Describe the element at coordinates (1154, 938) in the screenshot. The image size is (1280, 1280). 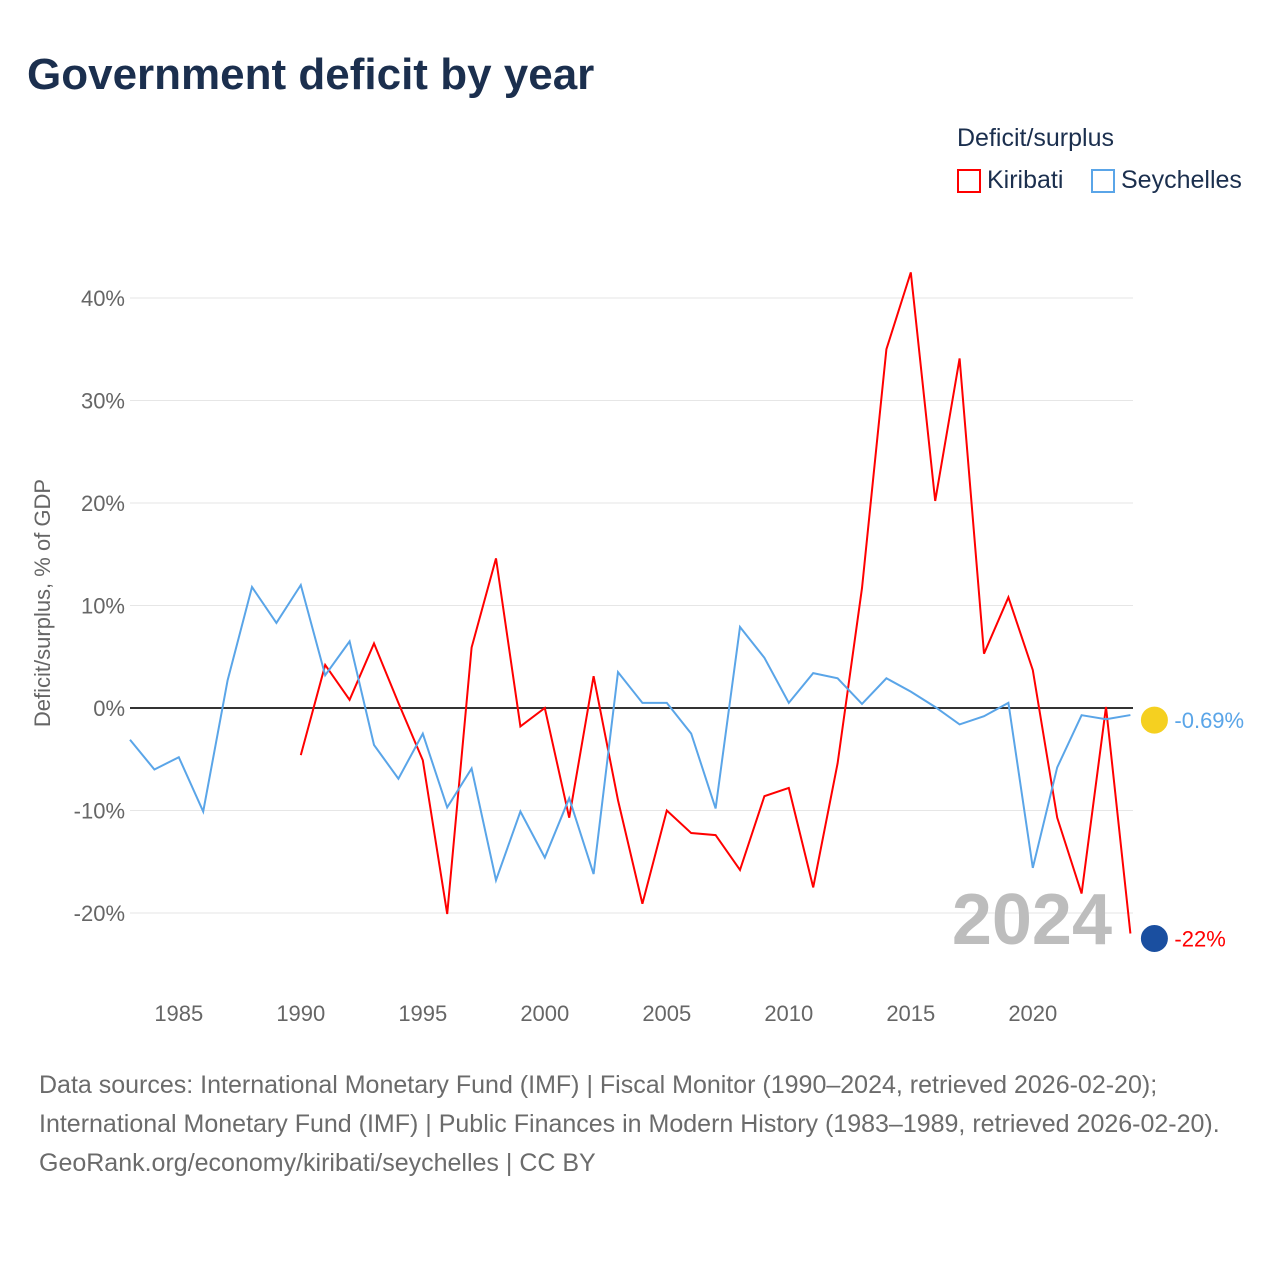
I see `flag-icon-kiribati` at that location.